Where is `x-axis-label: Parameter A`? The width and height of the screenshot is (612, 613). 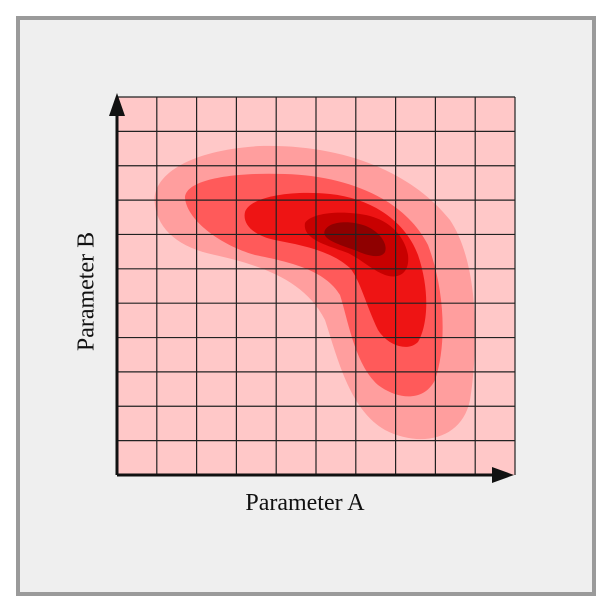 x-axis-label: Parameter A is located at coordinates (305, 503).